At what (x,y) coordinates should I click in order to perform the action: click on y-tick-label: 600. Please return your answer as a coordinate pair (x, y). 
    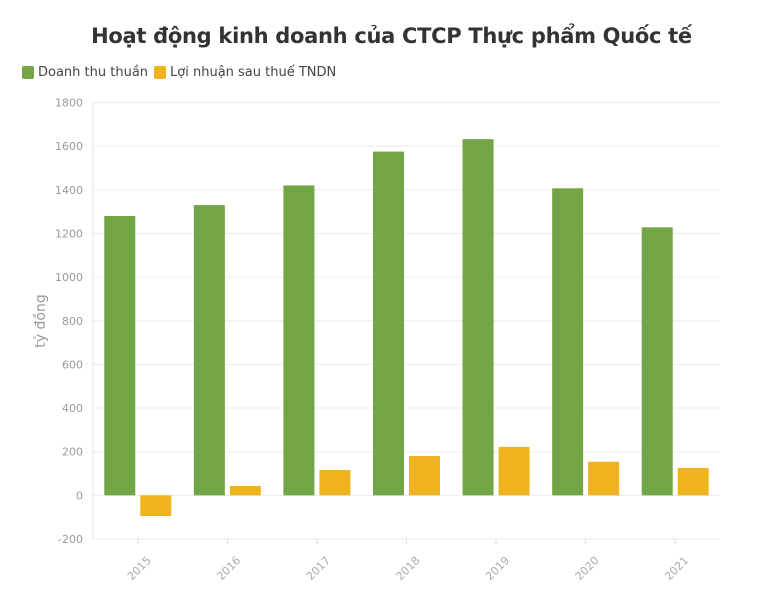
    Looking at the image, I should click on (72, 364).